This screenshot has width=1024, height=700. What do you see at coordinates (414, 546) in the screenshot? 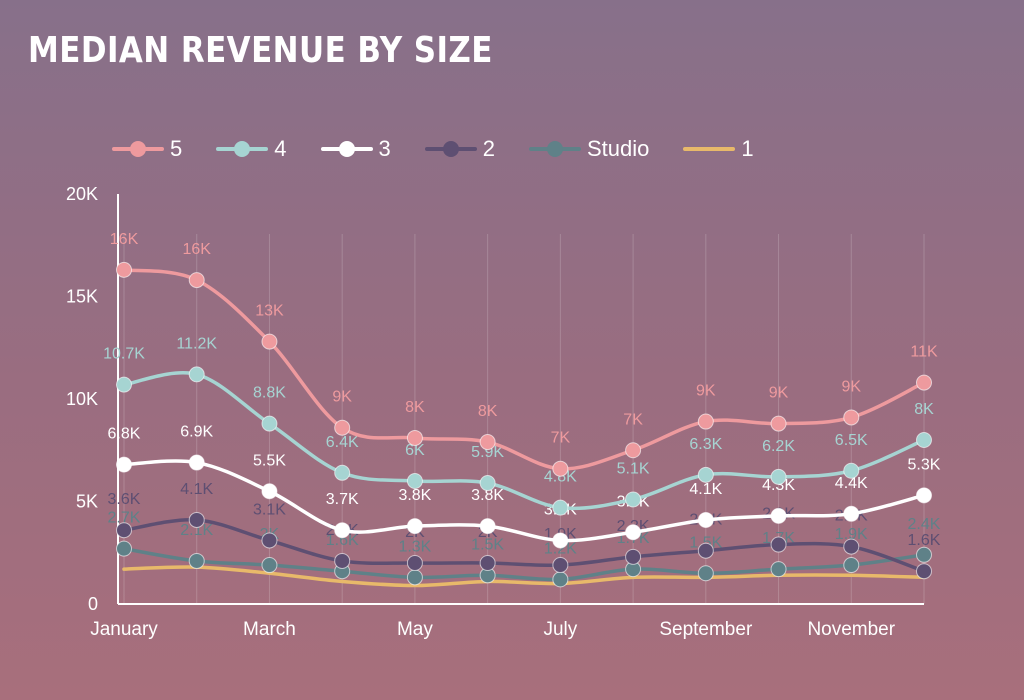
I see `data-label-studio: 1.3K` at bounding box center [414, 546].